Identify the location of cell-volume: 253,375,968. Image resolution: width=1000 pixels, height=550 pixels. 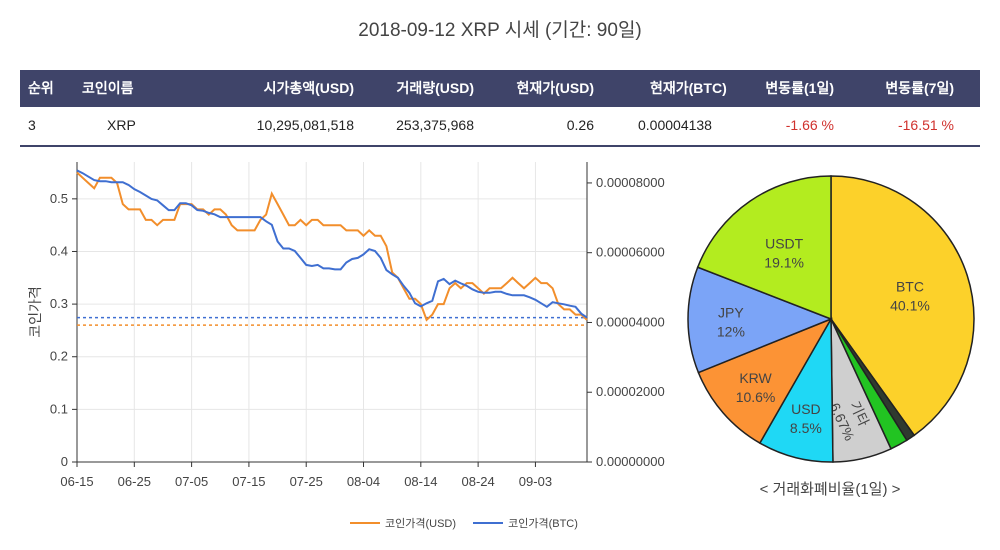
(435, 125).